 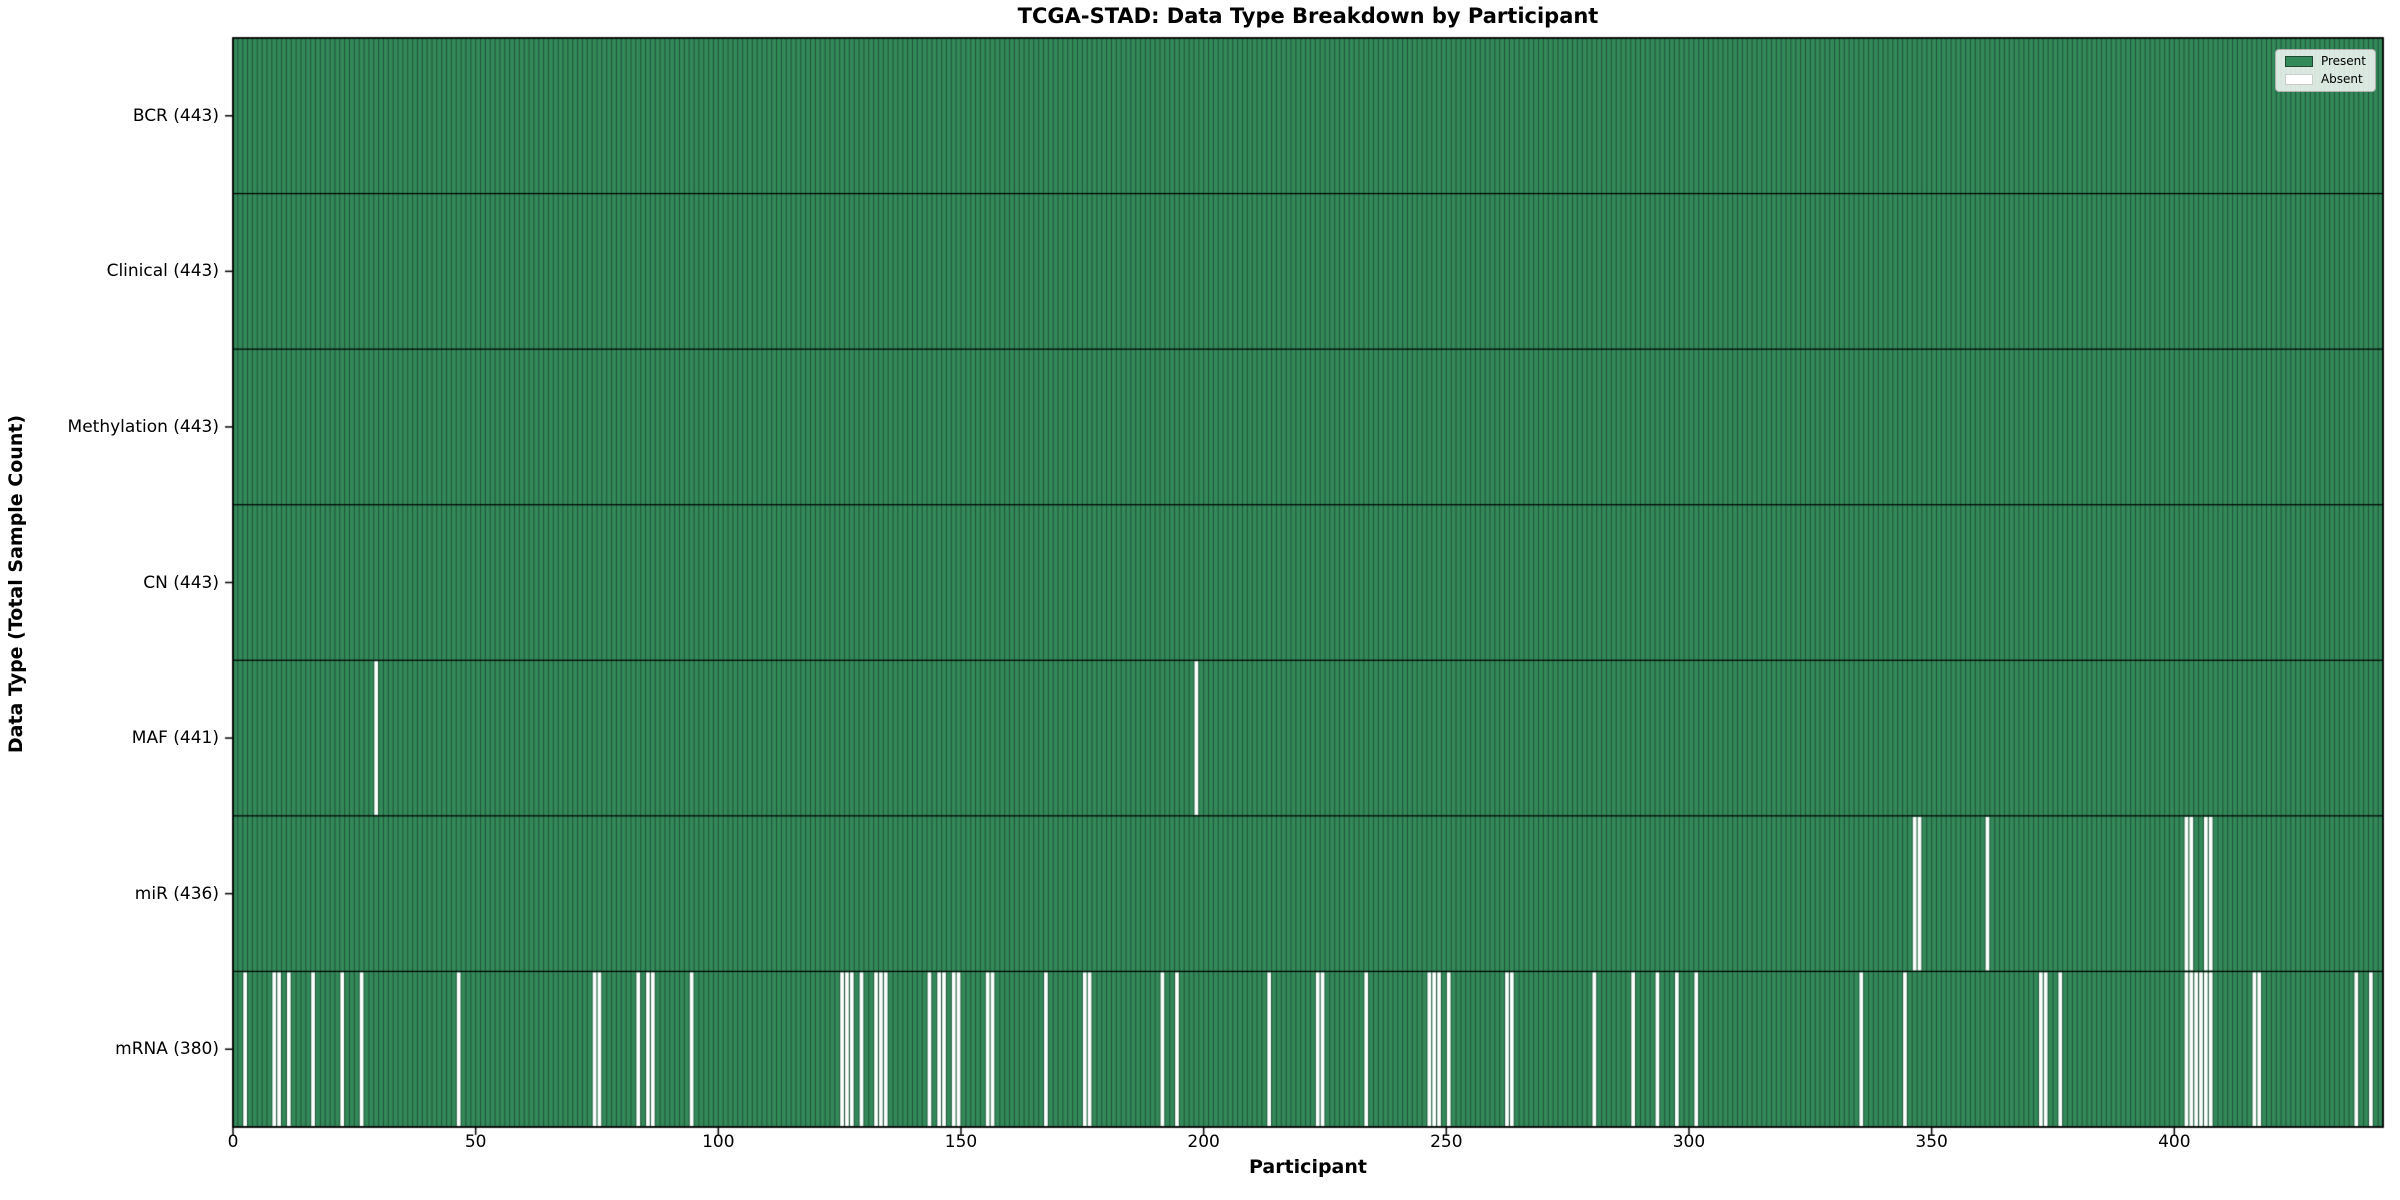 What do you see at coordinates (961, 1142) in the screenshot?
I see `x-tick-label: 150` at bounding box center [961, 1142].